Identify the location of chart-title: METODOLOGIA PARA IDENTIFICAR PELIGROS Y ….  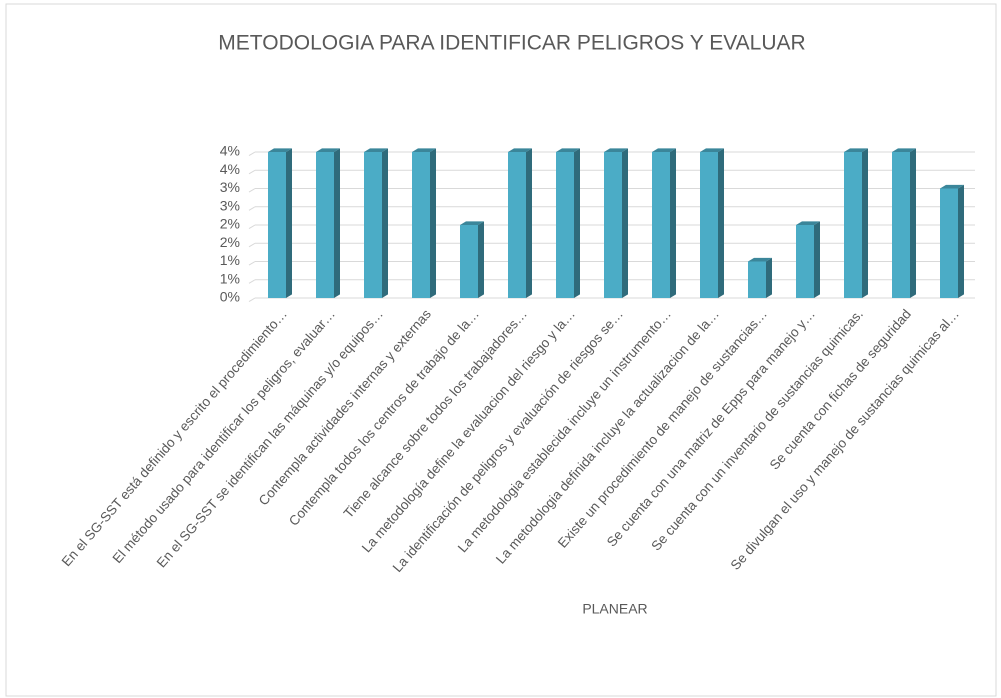
(511, 43).